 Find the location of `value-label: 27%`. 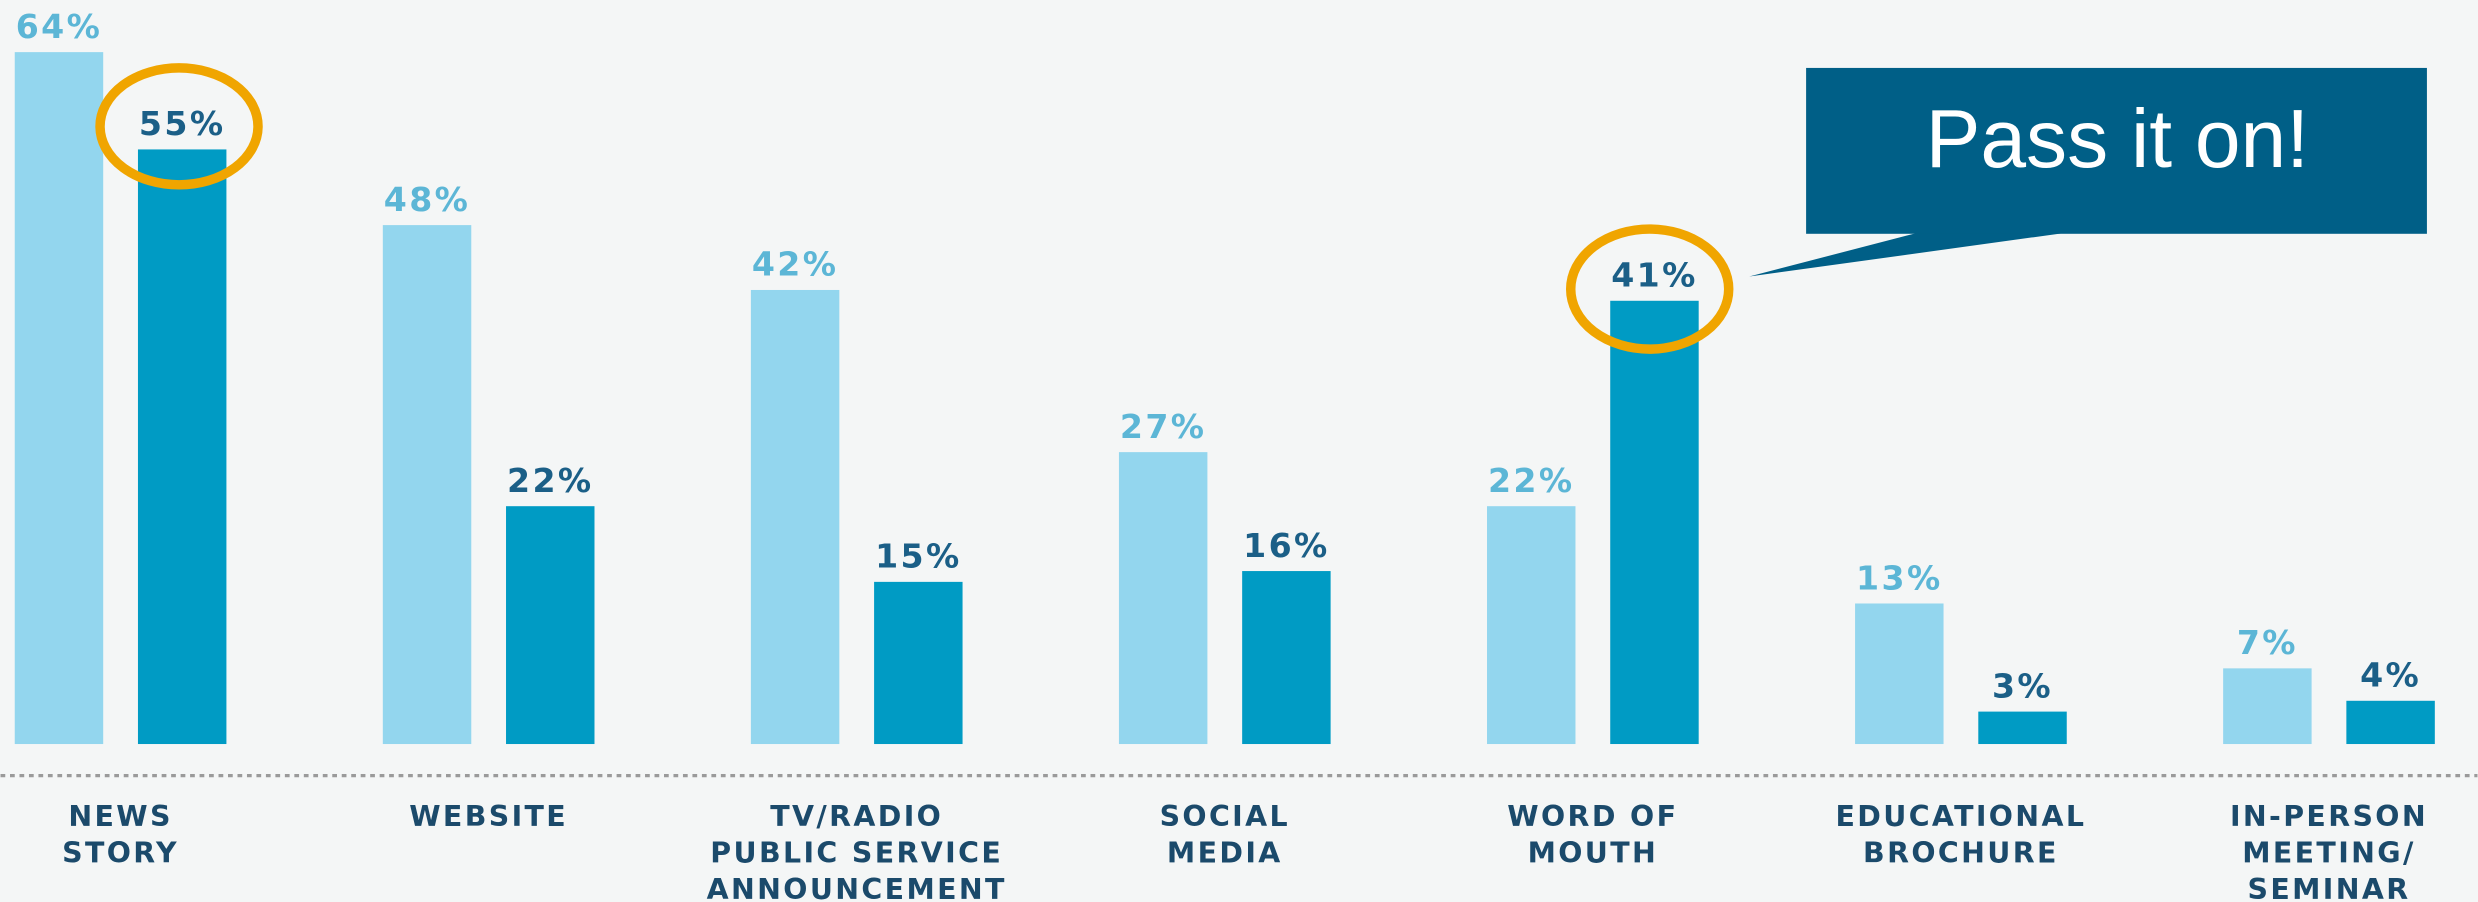

value-label: 27% is located at coordinates (1163, 426).